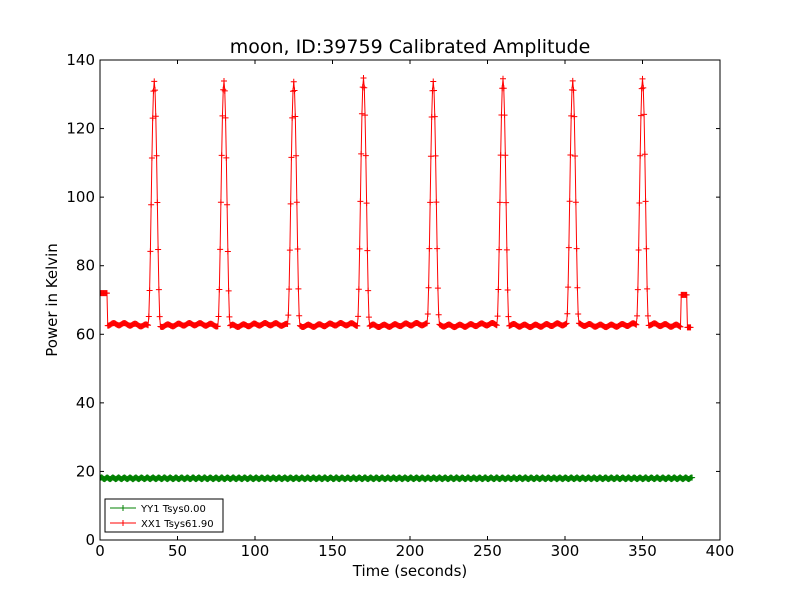 The width and height of the screenshot is (800, 600). What do you see at coordinates (85, 266) in the screenshot?
I see `y-tick-label: 80` at bounding box center [85, 266].